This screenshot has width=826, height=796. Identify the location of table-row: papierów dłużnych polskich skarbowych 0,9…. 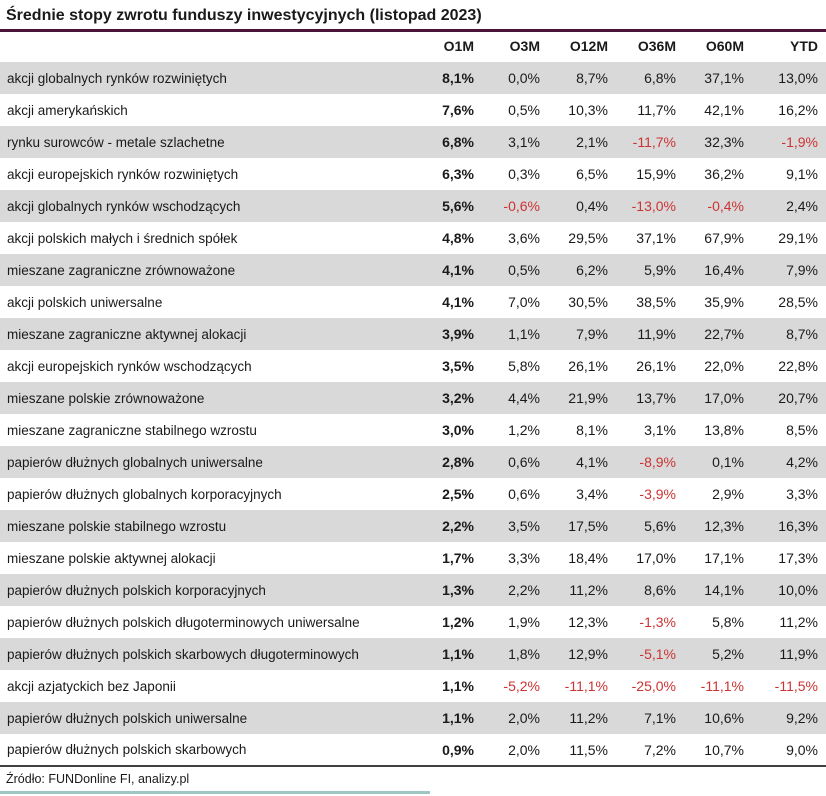
(413, 750).